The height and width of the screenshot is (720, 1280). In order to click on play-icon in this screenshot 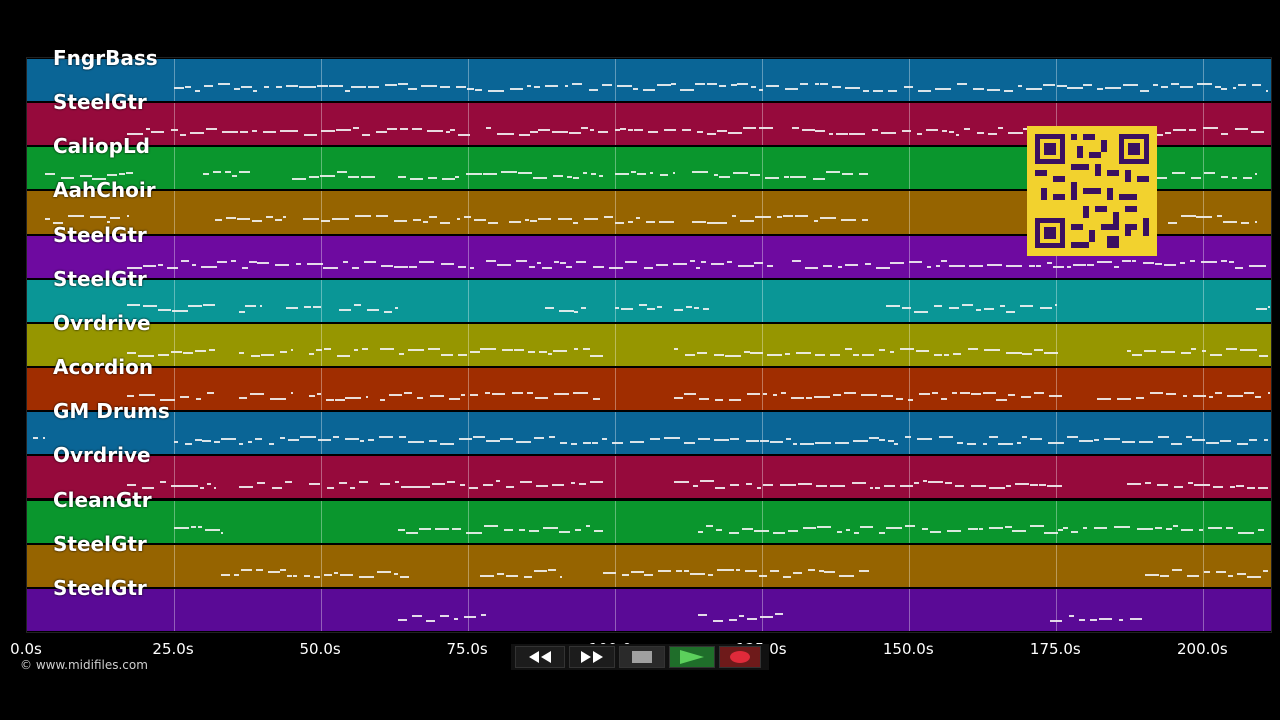, I will do `click(692, 657)`.